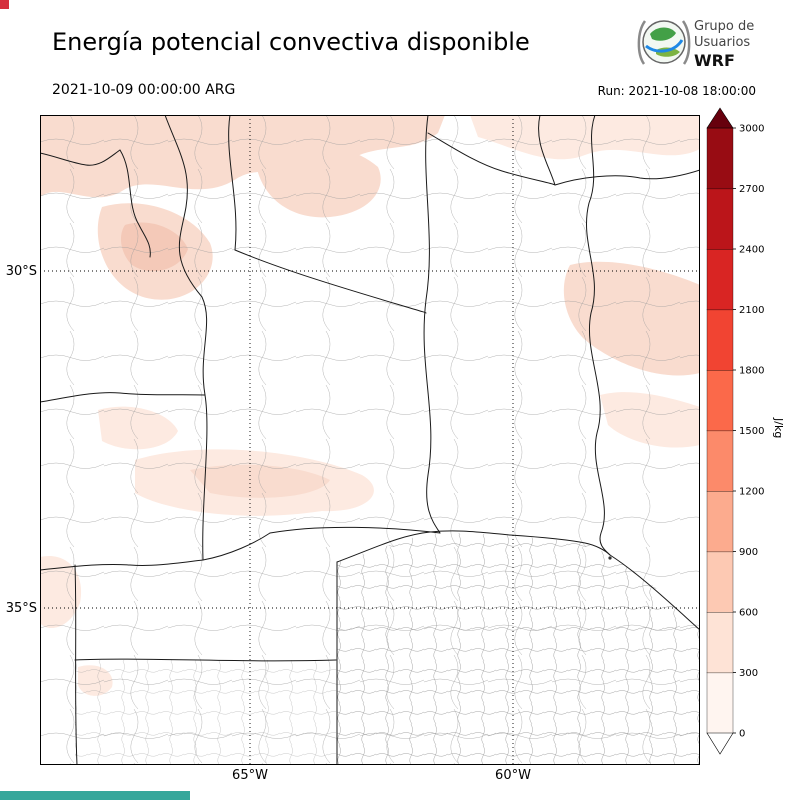 The width and height of the screenshot is (800, 800). What do you see at coordinates (751, 431) in the screenshot?
I see `svg-text: 1500` at bounding box center [751, 431].